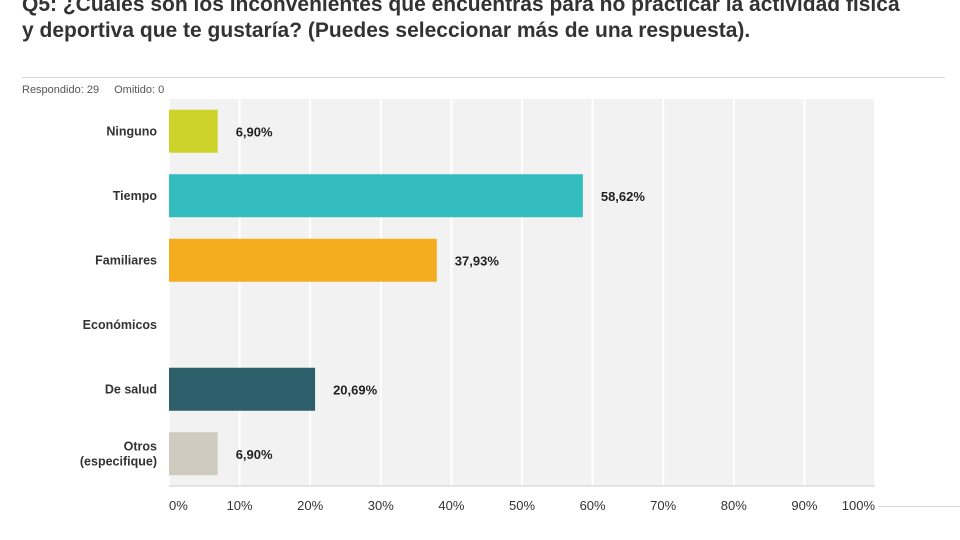 This screenshot has height=540, width=960. Describe the element at coordinates (310, 505) in the screenshot. I see `x-tick-label: 20%` at that location.